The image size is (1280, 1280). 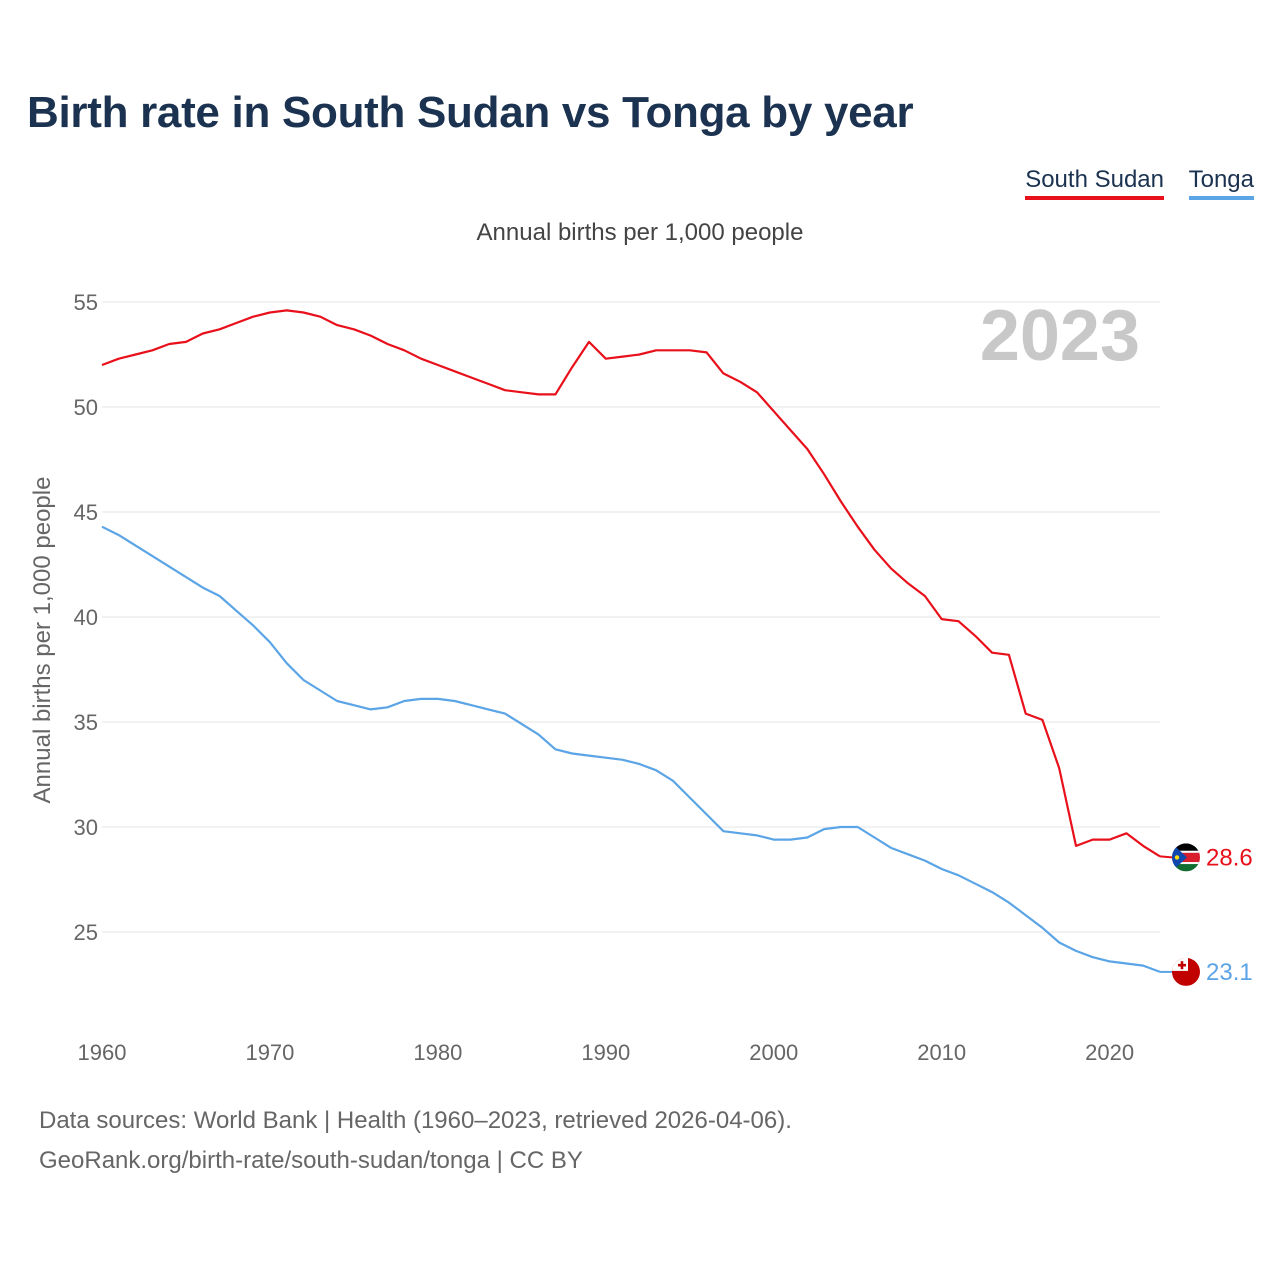 I want to click on x-tick-label: 1970, so click(x=269, y=1052).